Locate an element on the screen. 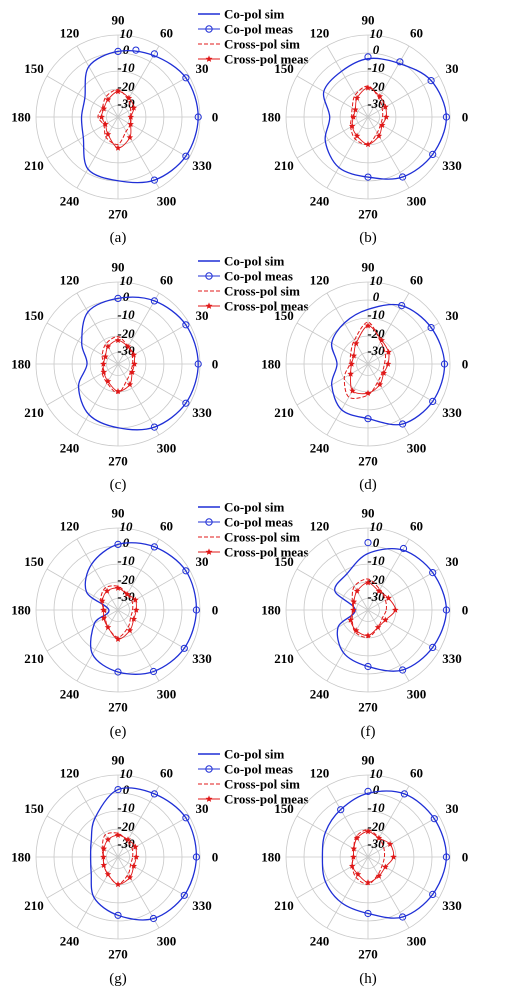 The height and width of the screenshot is (1007, 515). legend-item: Cross-pol sim is located at coordinates (249, 537).